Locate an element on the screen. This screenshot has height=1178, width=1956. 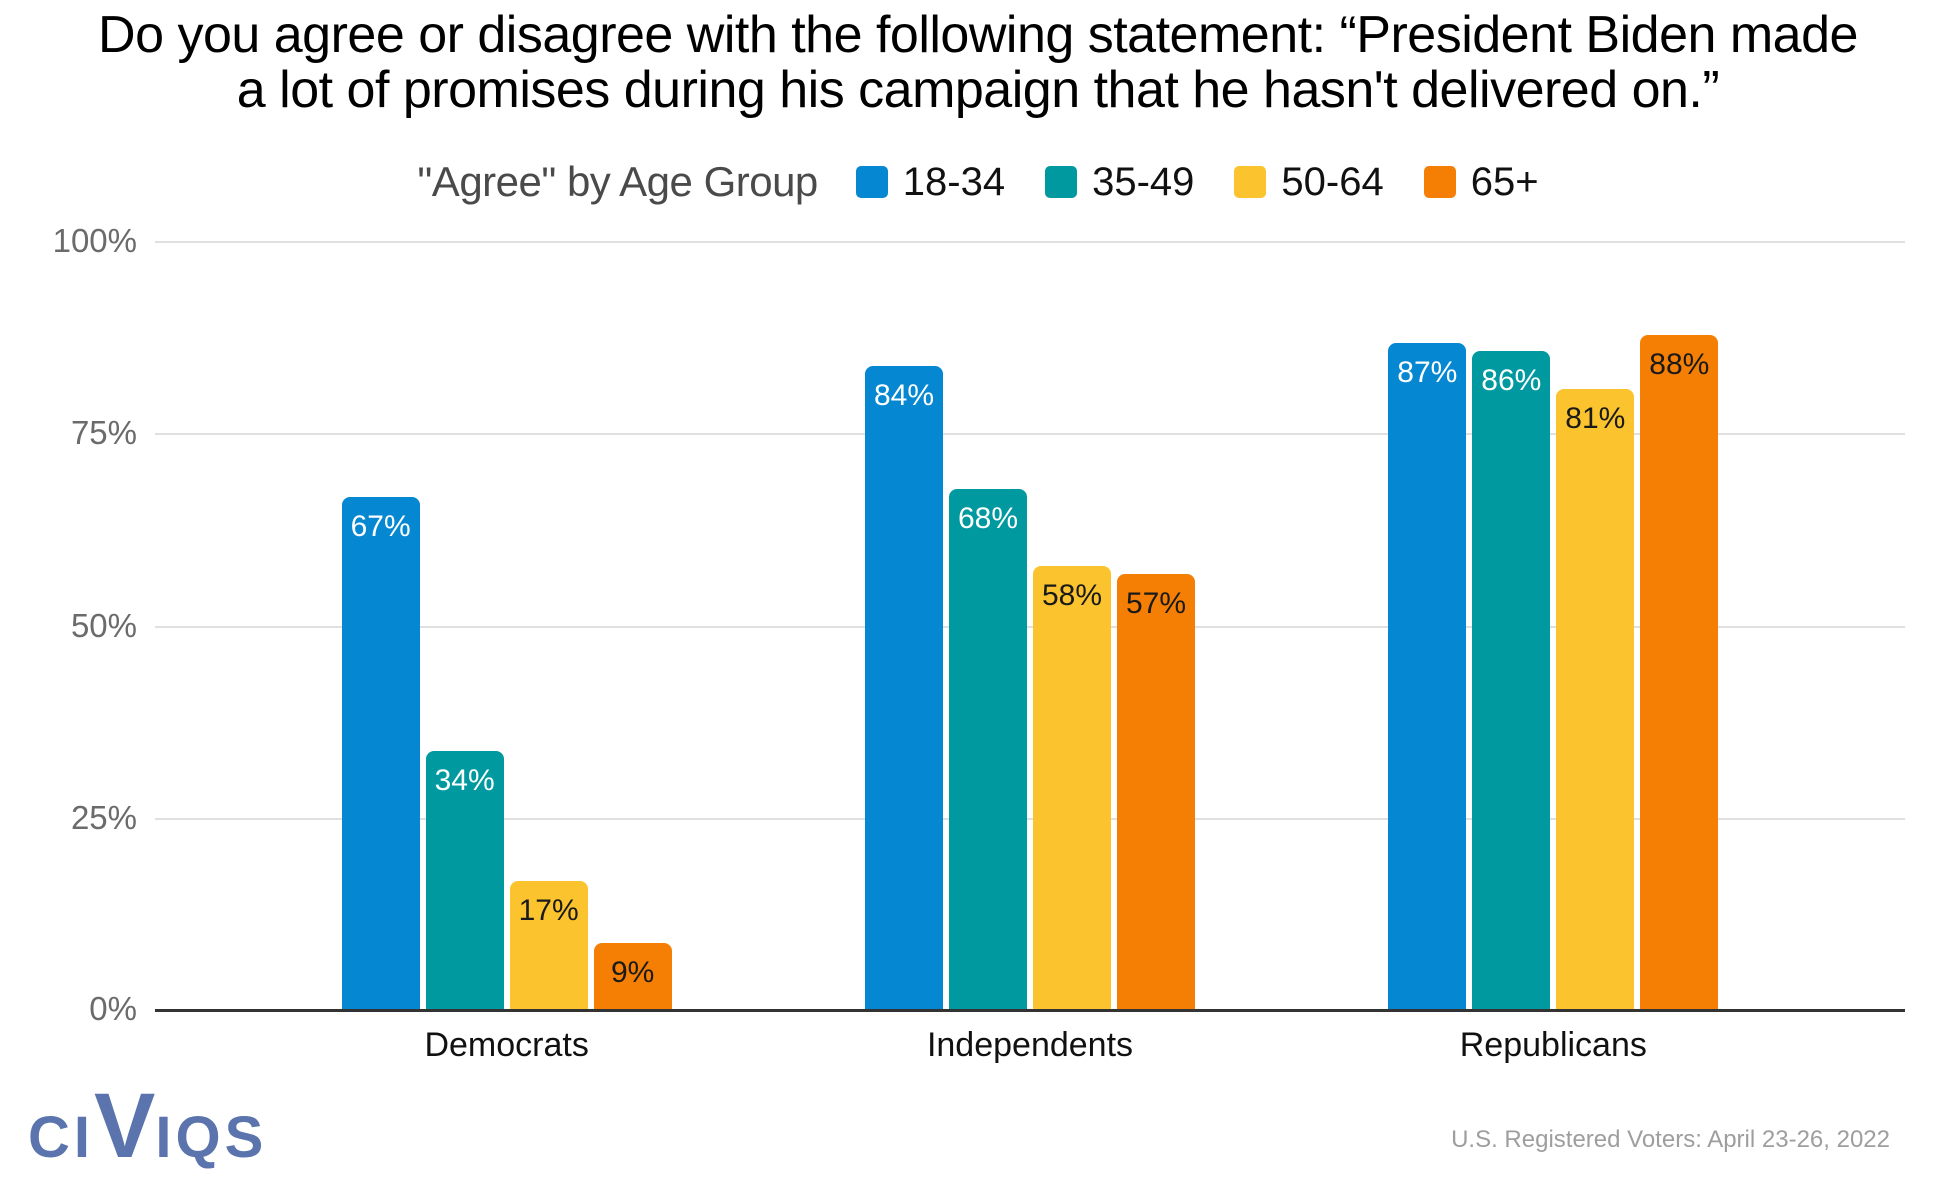
y-tick-label-50: 50% is located at coordinates (103, 625).